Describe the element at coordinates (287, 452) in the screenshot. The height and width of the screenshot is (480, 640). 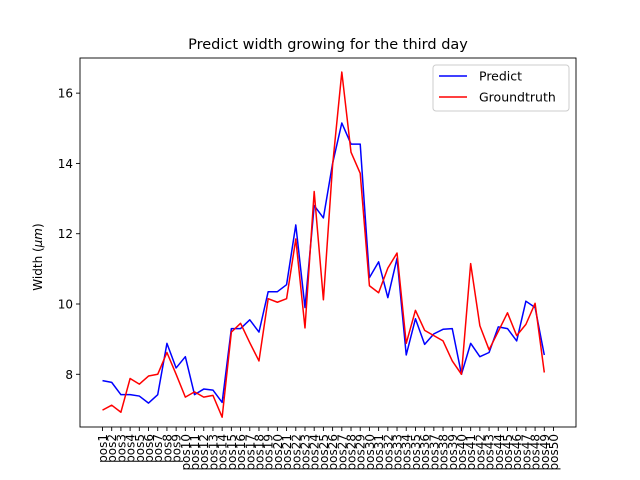
I see `x-tick-label: pos21` at that location.